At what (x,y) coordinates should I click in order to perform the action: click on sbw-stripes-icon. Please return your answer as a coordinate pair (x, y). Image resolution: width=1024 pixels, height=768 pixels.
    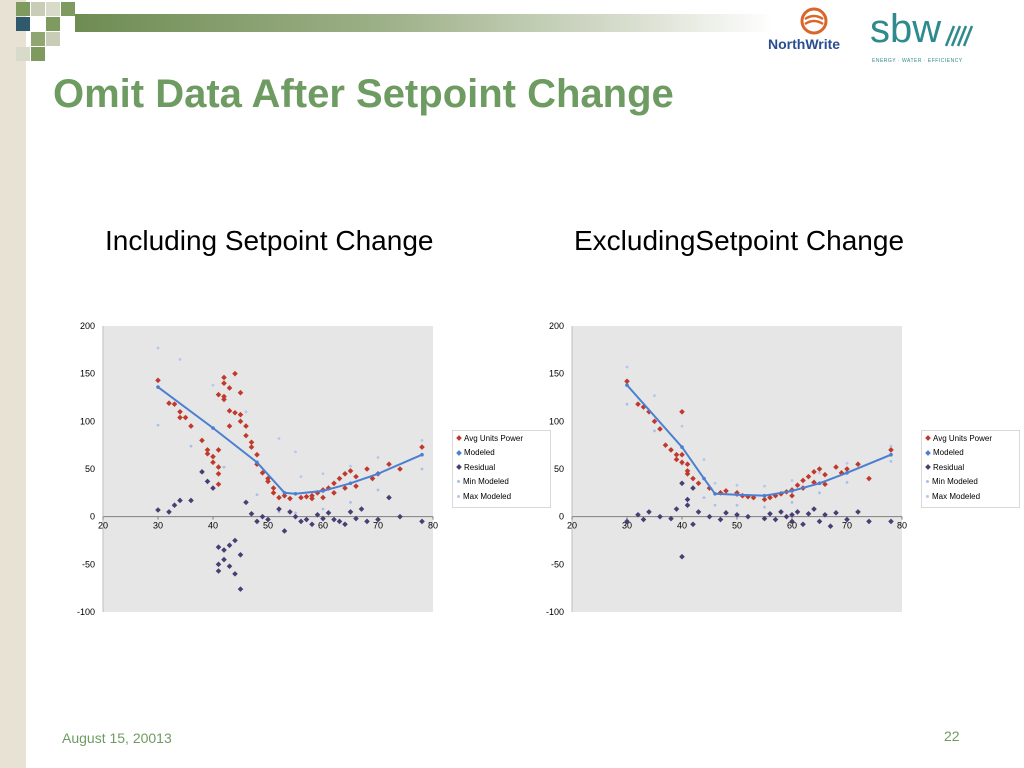
    Looking at the image, I should click on (959, 36).